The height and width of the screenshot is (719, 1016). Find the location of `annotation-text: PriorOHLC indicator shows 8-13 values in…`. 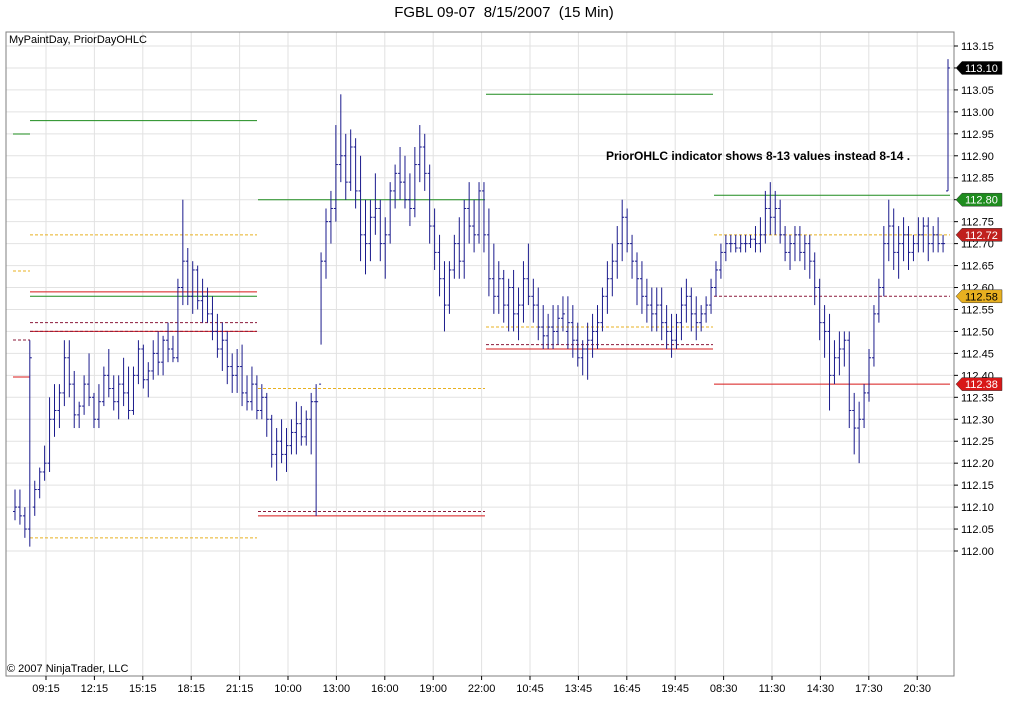

annotation-text: PriorOHLC indicator shows 8-13 values in… is located at coordinates (758, 156).